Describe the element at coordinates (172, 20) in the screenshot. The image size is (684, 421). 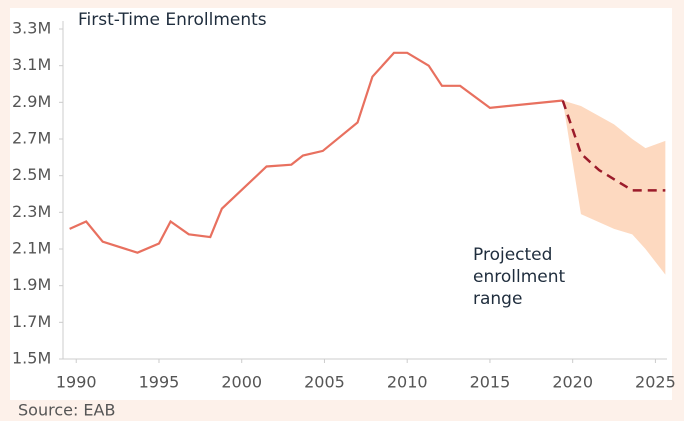
I see `chart-title: First-Time Enrollments` at that location.